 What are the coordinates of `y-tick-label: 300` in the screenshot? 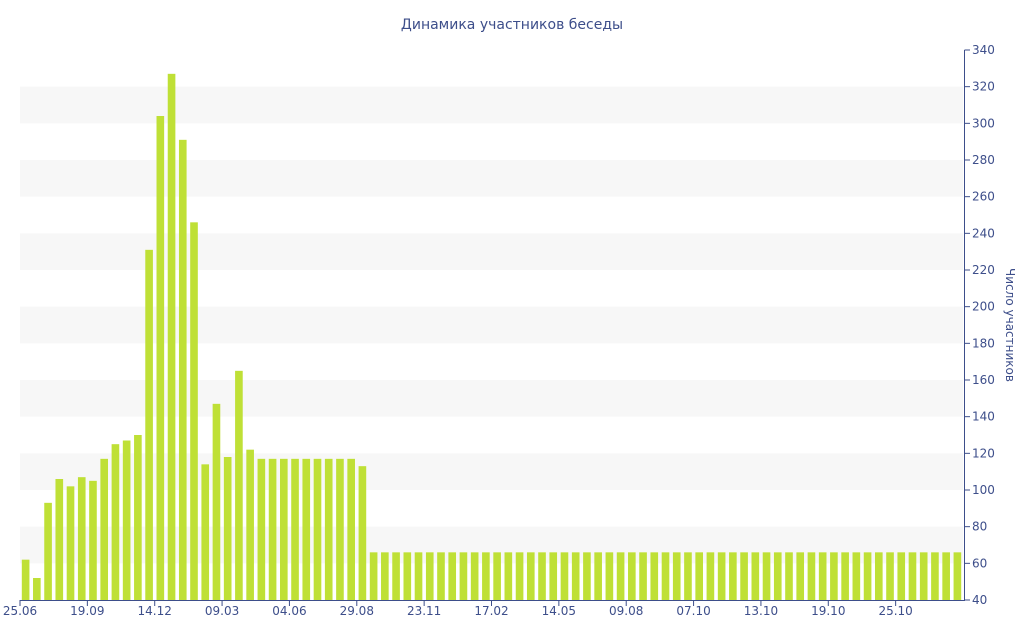 It's located at (983, 123).